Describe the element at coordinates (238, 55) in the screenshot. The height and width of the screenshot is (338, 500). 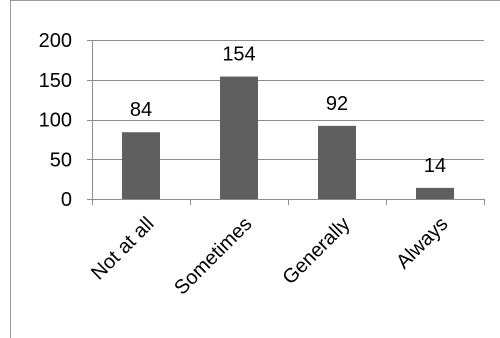
I see `data-label: 154` at that location.